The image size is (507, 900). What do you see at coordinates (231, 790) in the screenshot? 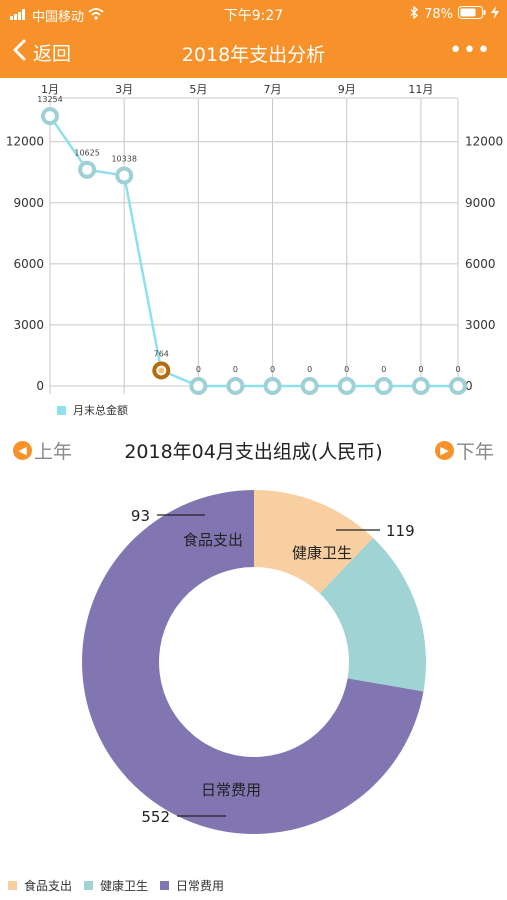
I see `slice-label-daily: 日常费用` at bounding box center [231, 790].